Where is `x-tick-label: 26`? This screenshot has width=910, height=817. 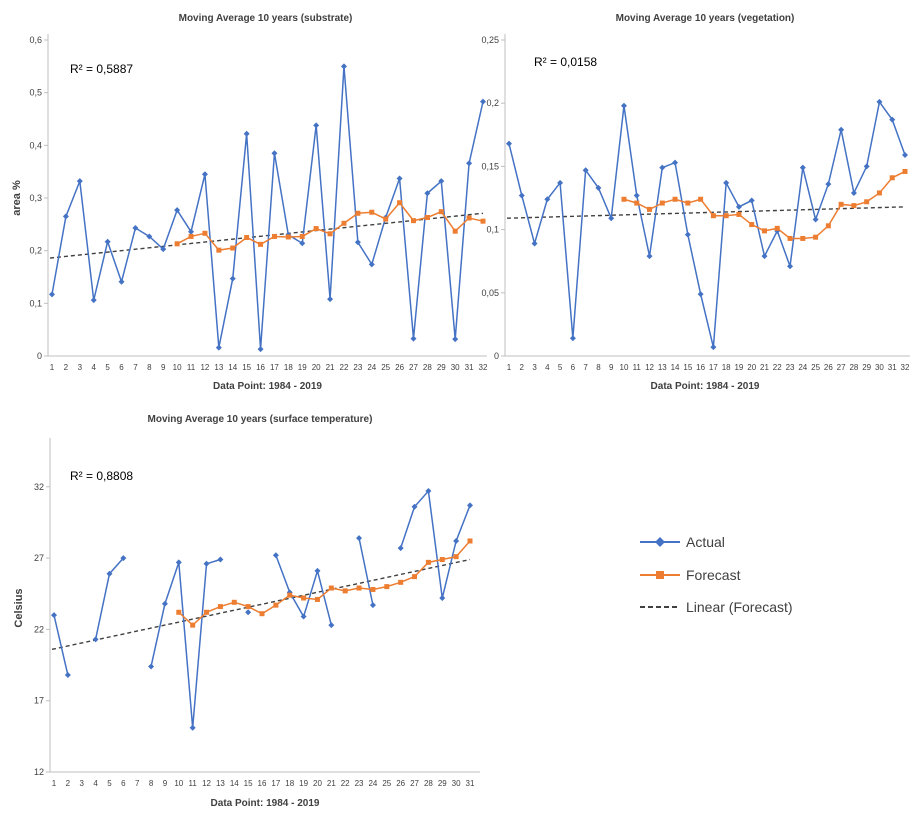 x-tick-label: 26 is located at coordinates (399, 367).